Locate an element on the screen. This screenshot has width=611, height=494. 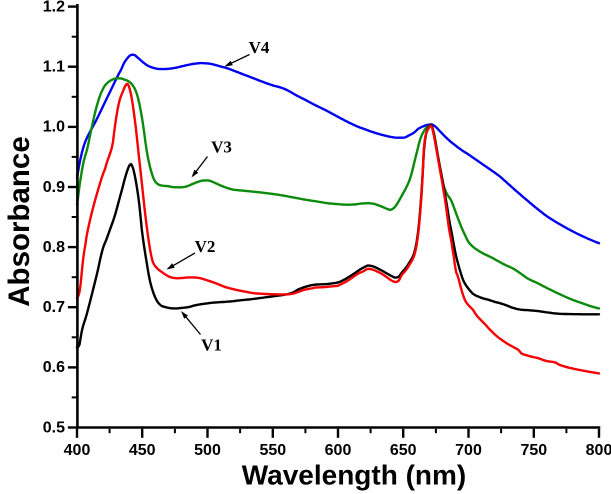
svg-text: 500 is located at coordinates (207, 450).